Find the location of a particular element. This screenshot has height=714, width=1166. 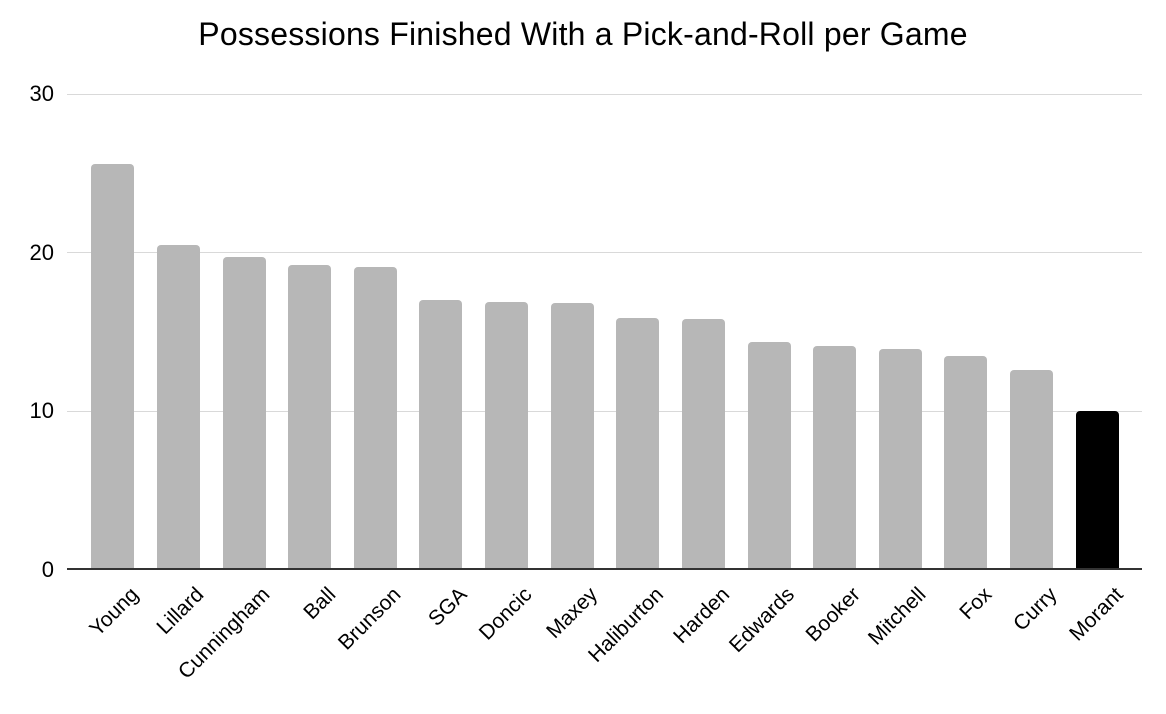

x-tick-label-curry: Curry is located at coordinates (1035, 609).